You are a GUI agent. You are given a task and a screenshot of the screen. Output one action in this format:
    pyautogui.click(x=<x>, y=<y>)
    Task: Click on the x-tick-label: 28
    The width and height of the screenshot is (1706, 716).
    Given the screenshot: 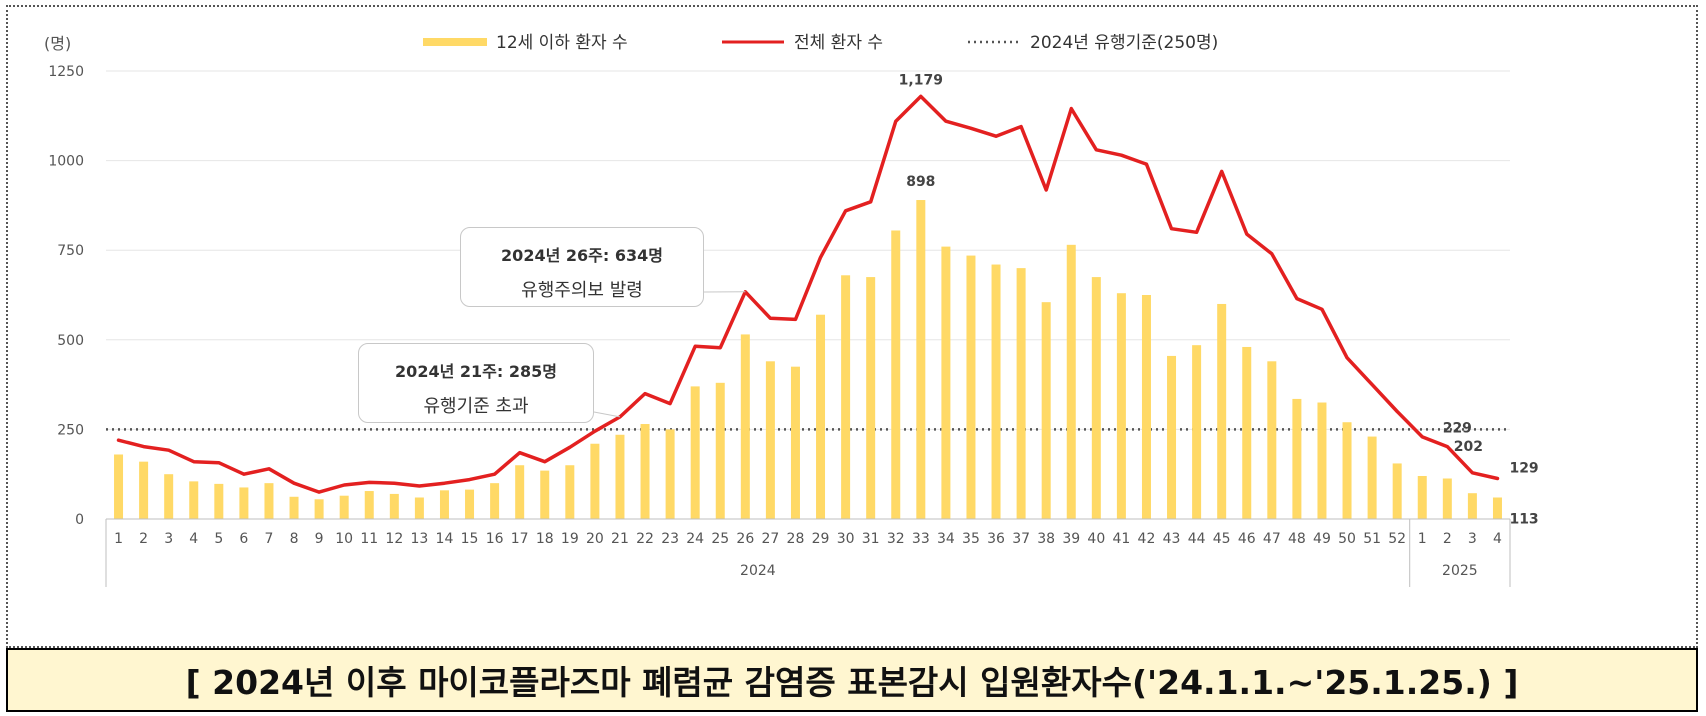 What is the action you would take?
    pyautogui.click(x=796, y=539)
    